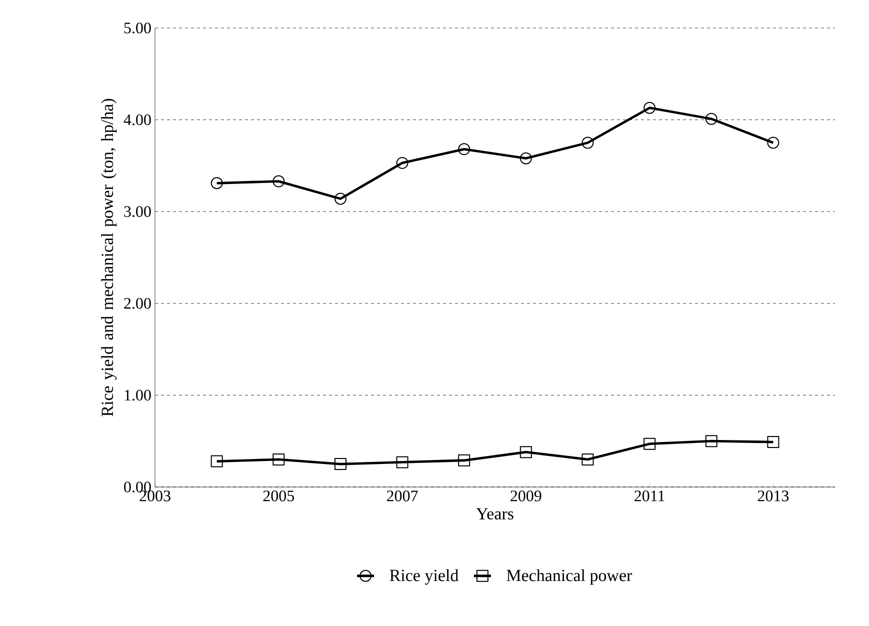 This screenshot has height=626, width=869. I want to click on x-tick-label: 2013, so click(773, 496).